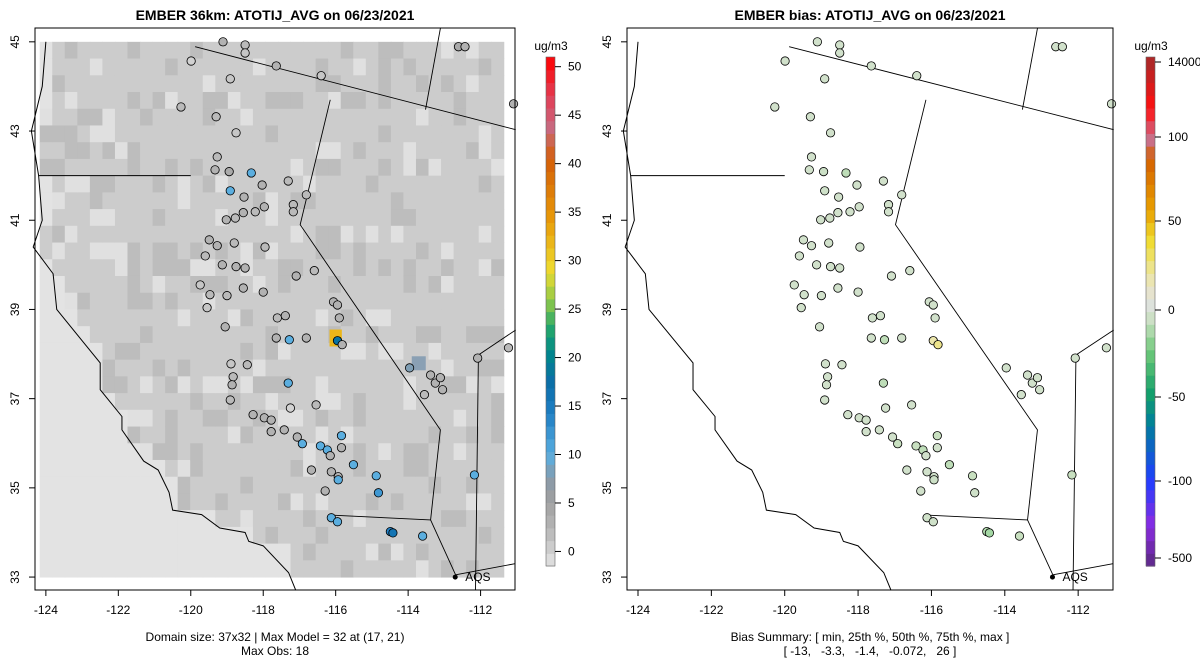  Describe the element at coordinates (575, 164) in the screenshot. I see `colorbar-tick-label: 40` at that location.